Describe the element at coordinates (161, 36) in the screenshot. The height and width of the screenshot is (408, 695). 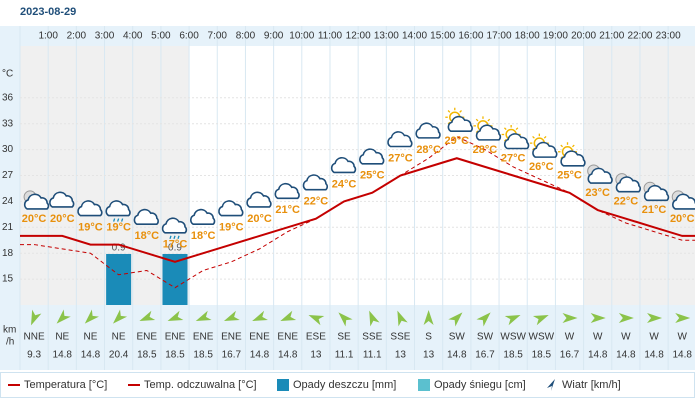
I see `hour-label: 5:00` at that location.